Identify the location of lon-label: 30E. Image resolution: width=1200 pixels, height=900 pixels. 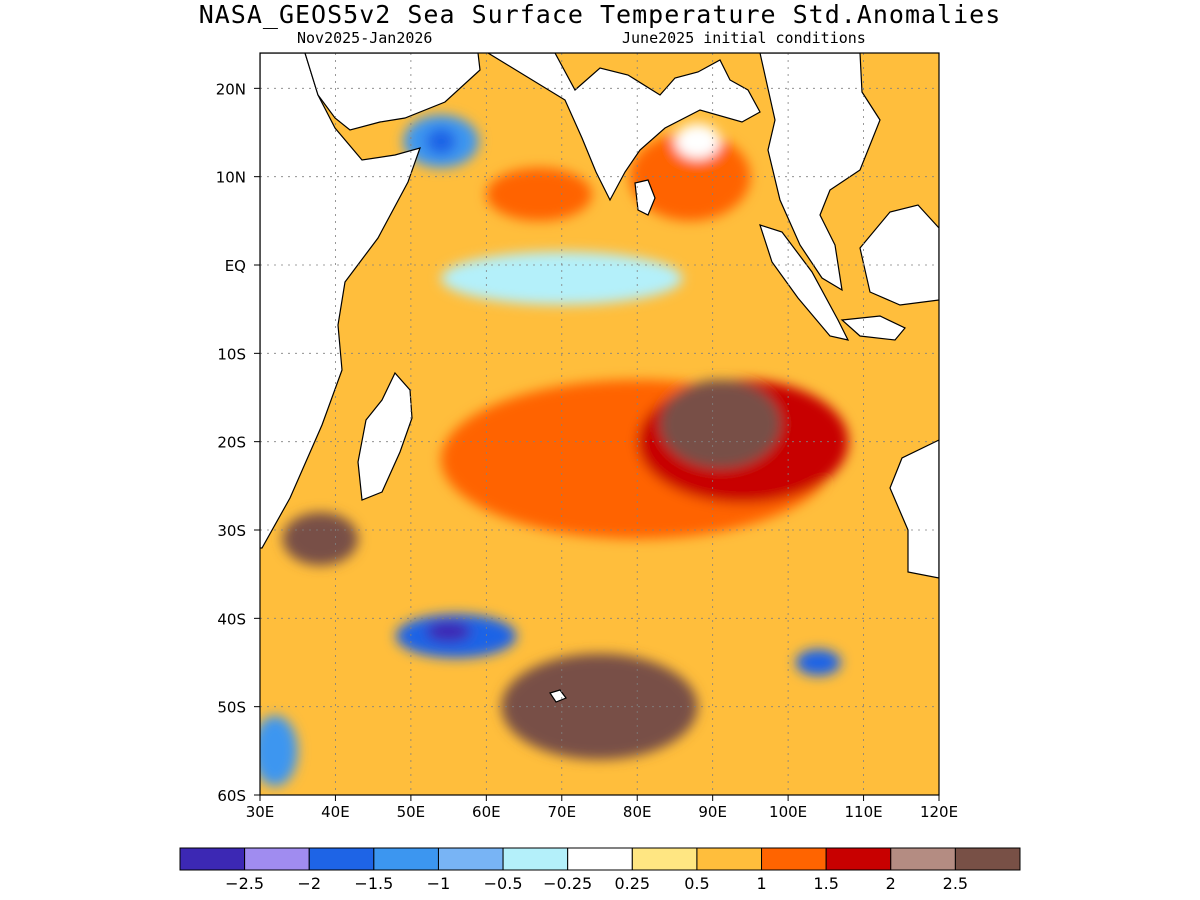
(260, 812).